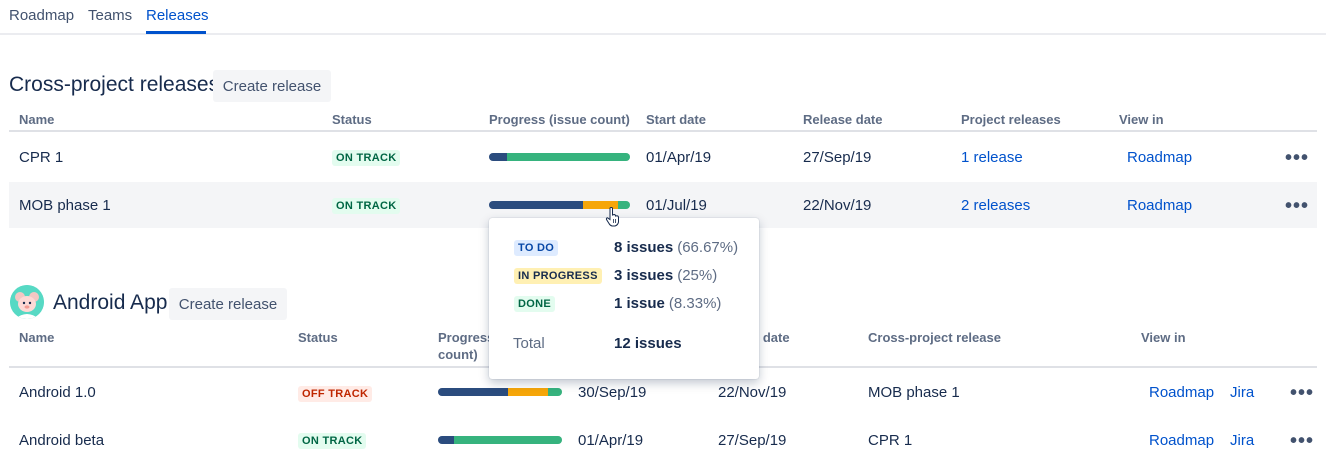 This screenshot has width=1326, height=459. Describe the element at coordinates (648, 343) in the screenshot. I see `total-value: 12 issues` at that location.